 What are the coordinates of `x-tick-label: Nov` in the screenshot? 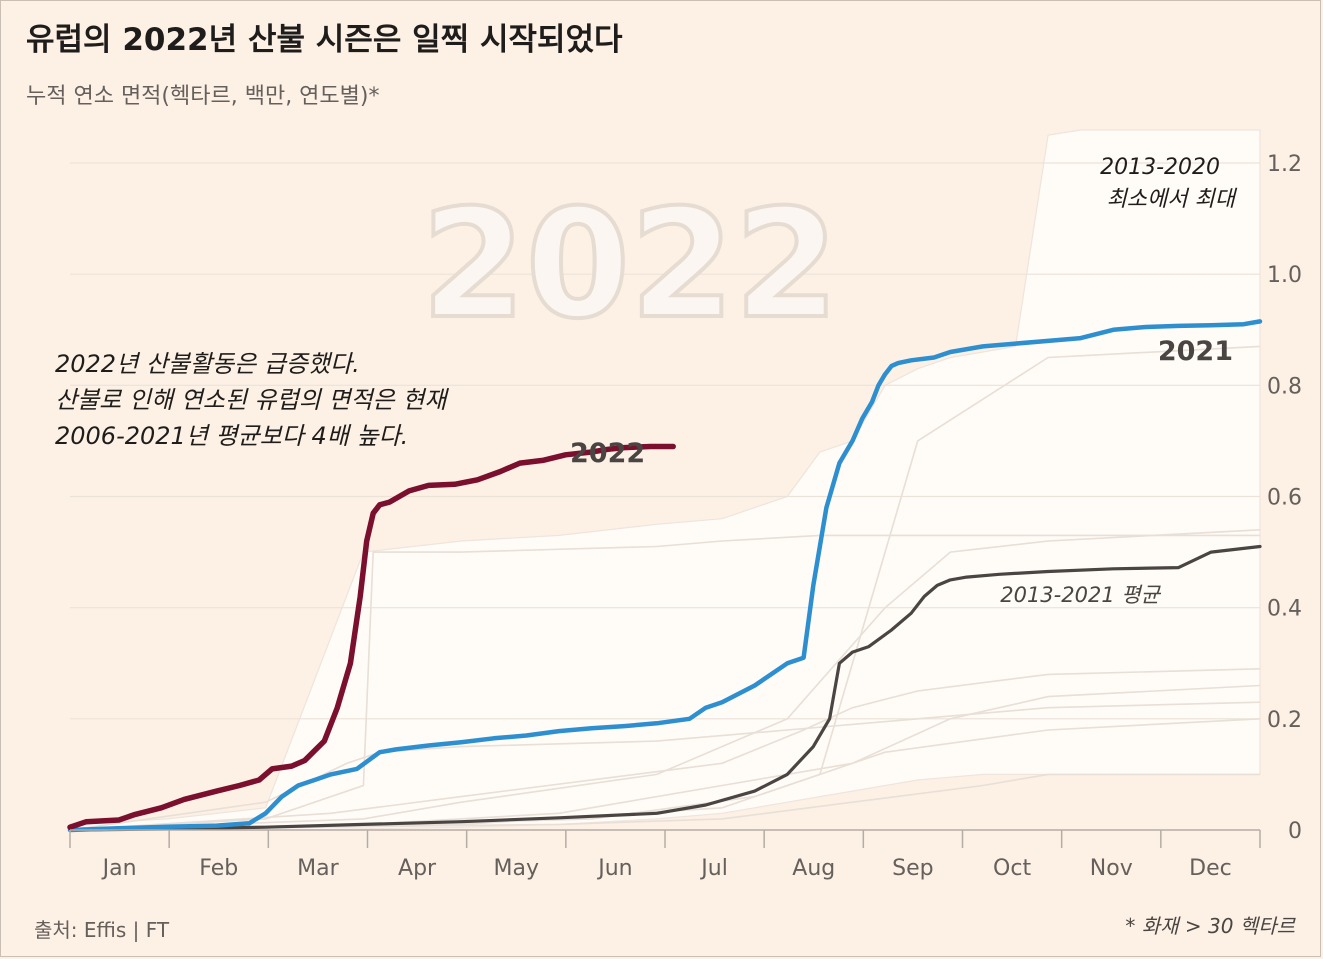 It's located at (1111, 868).